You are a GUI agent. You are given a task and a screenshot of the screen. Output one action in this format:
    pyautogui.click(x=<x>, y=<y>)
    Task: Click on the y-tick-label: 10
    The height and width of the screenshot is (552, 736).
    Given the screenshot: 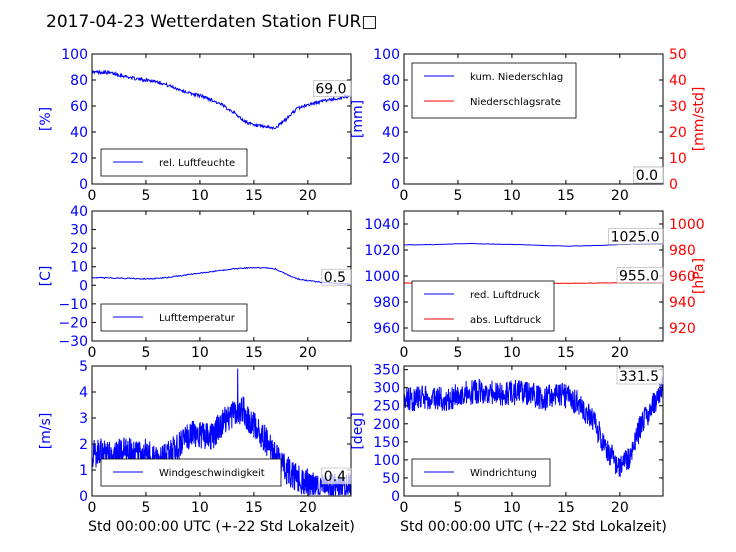 What is the action you would take?
    pyautogui.click(x=79, y=268)
    